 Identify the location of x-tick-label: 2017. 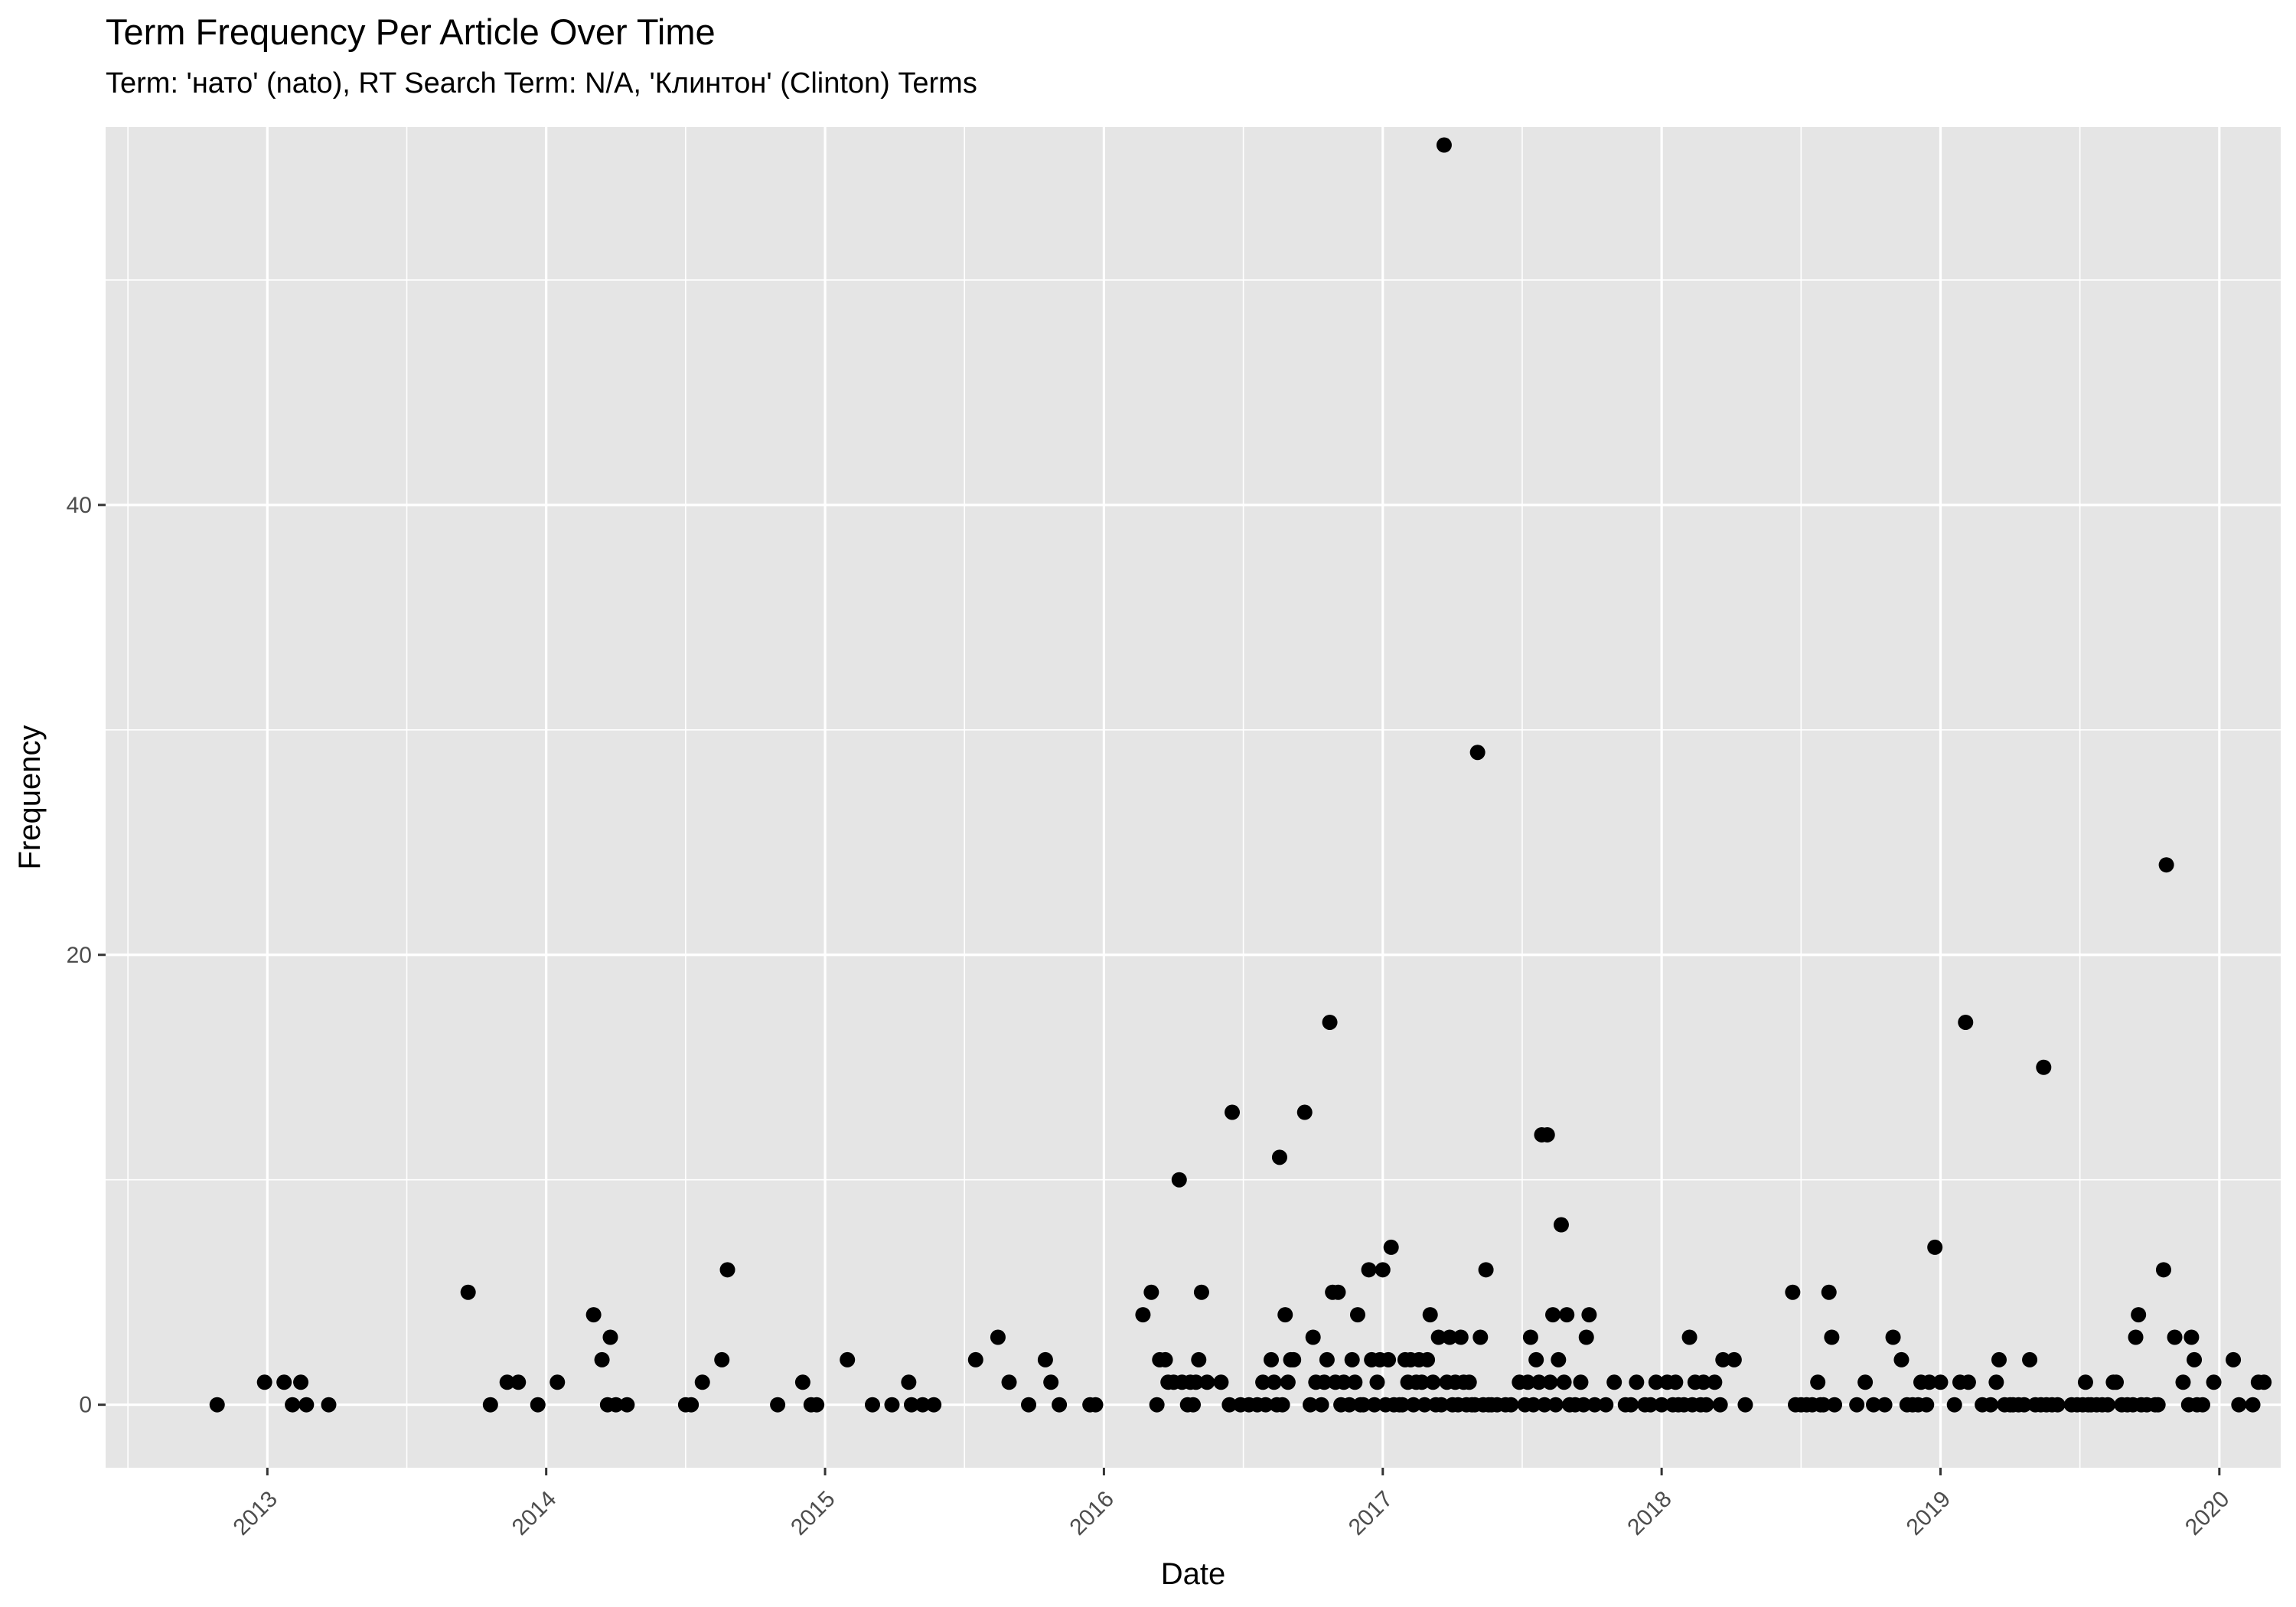
(1371, 1513).